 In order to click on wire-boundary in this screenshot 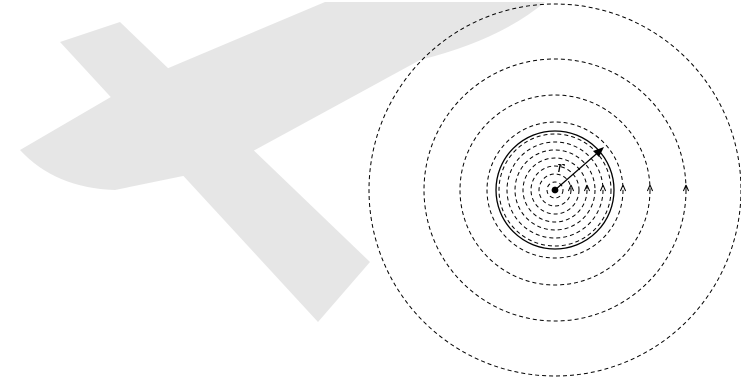, I will do `click(555, 190)`.